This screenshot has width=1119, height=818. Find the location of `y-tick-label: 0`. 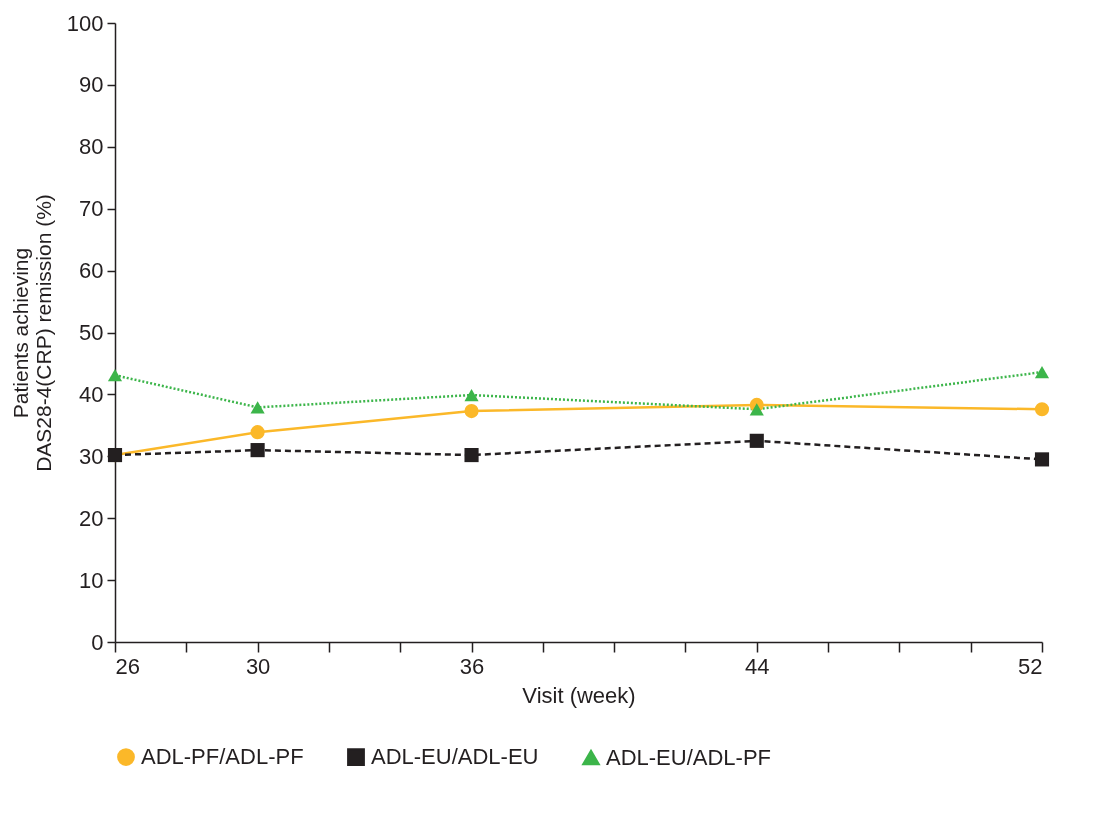

y-tick-label: 0 is located at coordinates (97, 642).